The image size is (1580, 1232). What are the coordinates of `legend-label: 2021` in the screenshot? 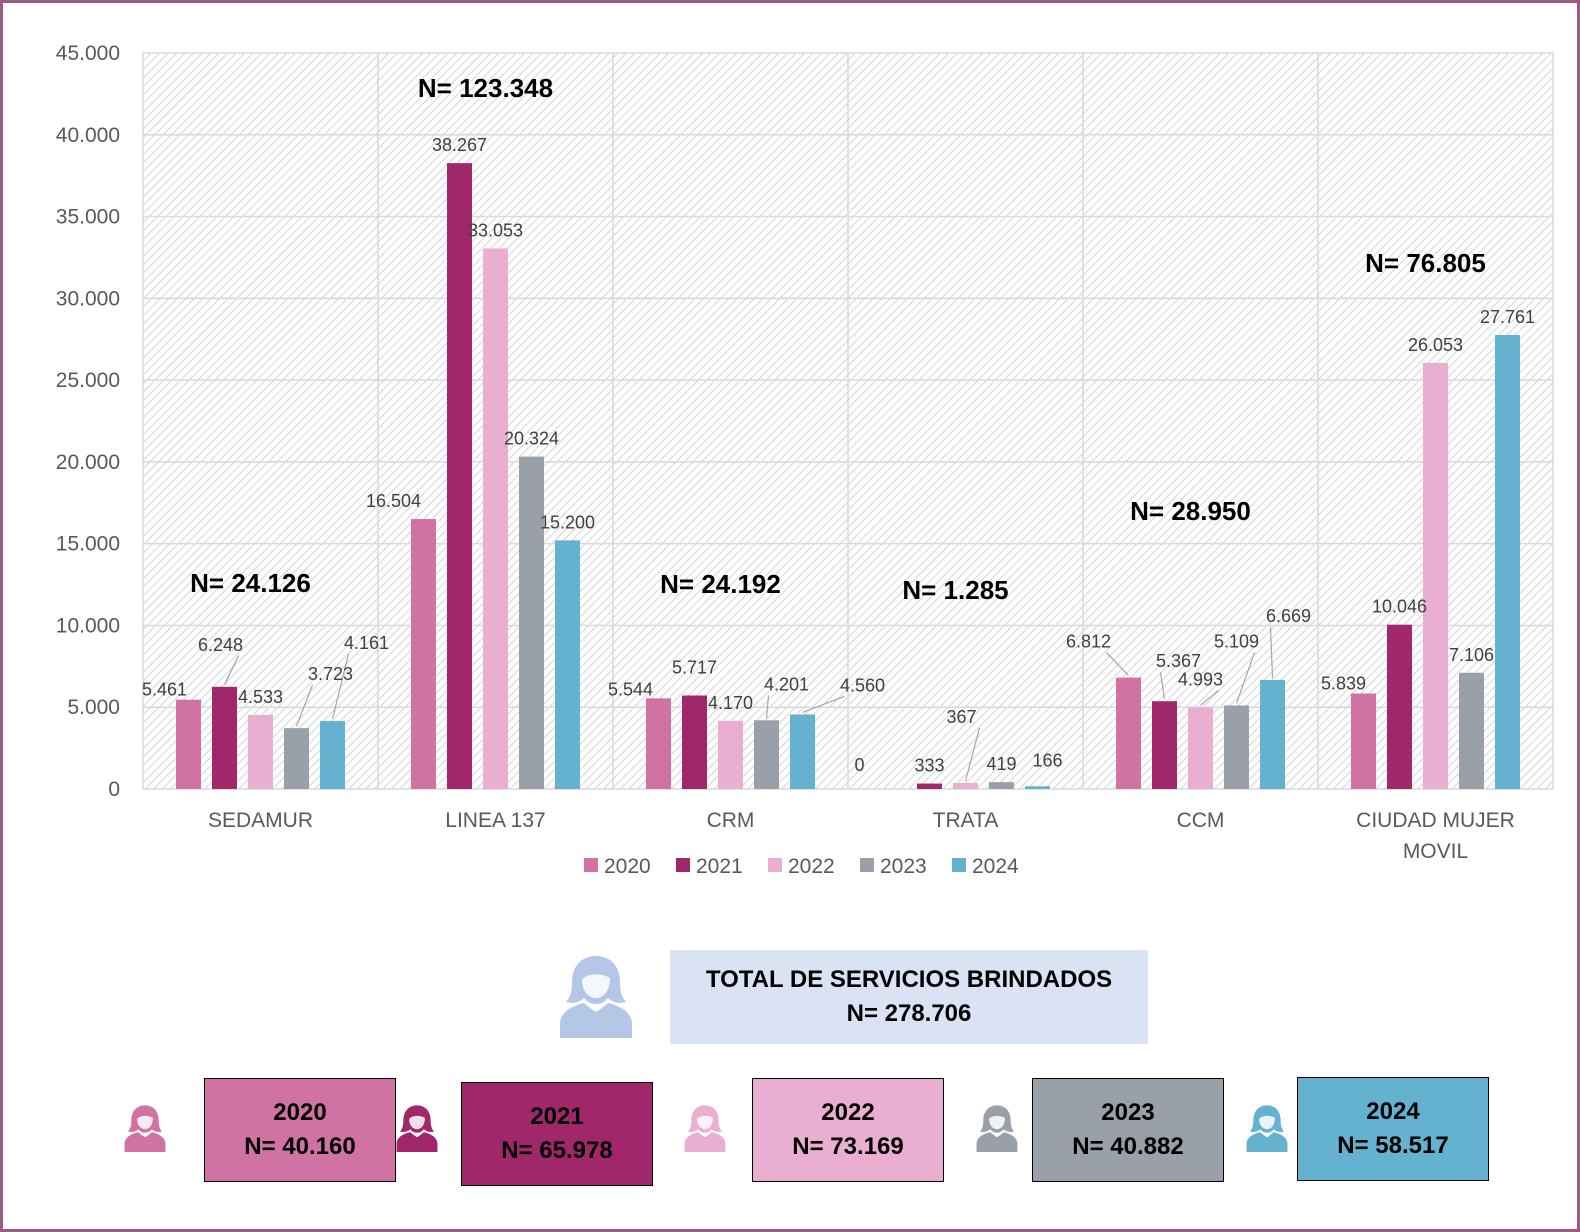 It's located at (719, 866).